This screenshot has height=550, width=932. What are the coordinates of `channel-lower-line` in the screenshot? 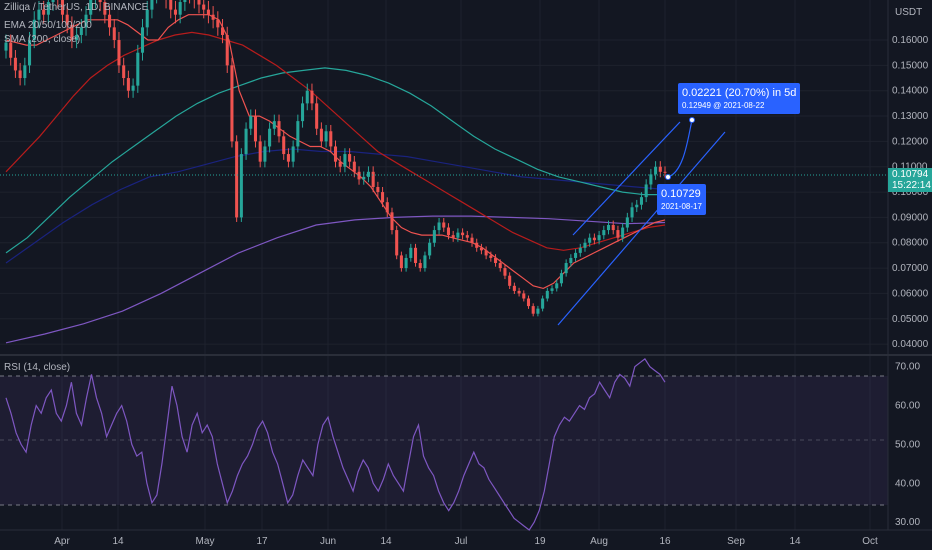 It's located at (641, 228).